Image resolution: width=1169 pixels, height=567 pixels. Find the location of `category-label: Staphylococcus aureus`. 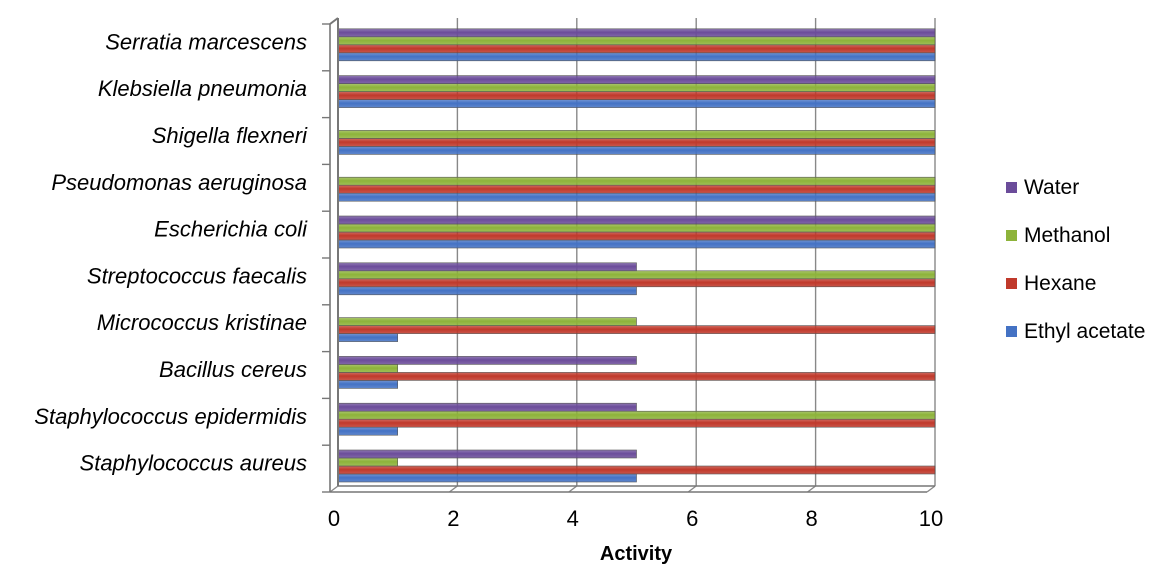

category-label: Staphylococcus aureus is located at coordinates (193, 463).